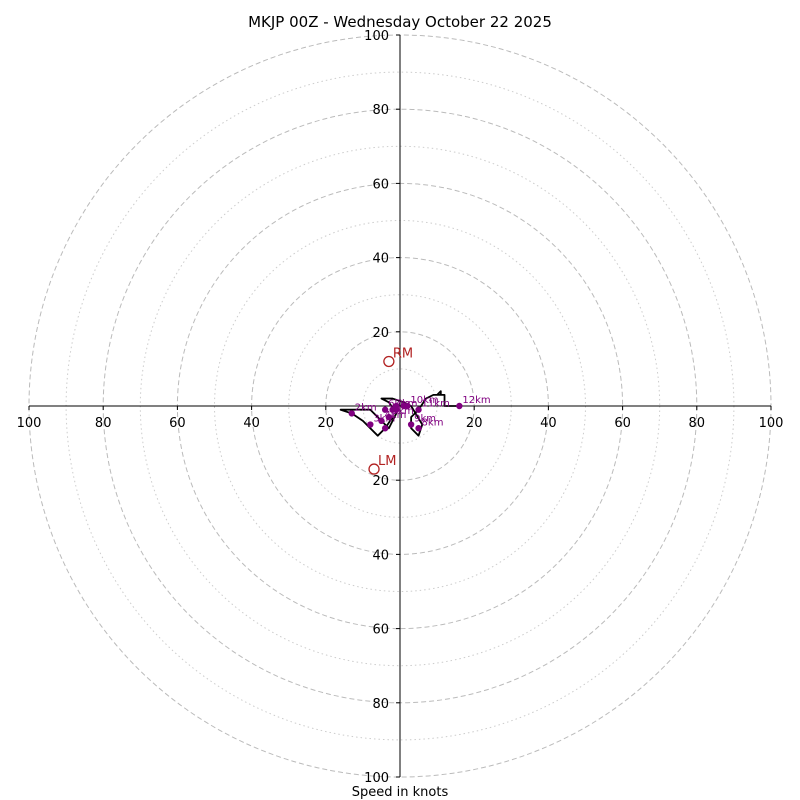 This screenshot has width=800, height=800. What do you see at coordinates (425, 419) in the screenshot?
I see `height-marker-label: 9km` at bounding box center [425, 419].